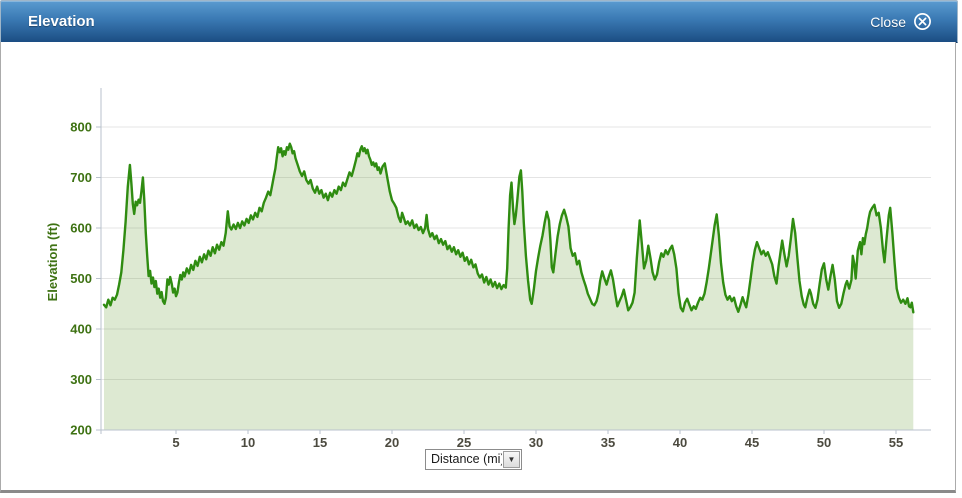 This screenshot has height=498, width=962. I want to click on x-tick-label: 45, so click(752, 442).